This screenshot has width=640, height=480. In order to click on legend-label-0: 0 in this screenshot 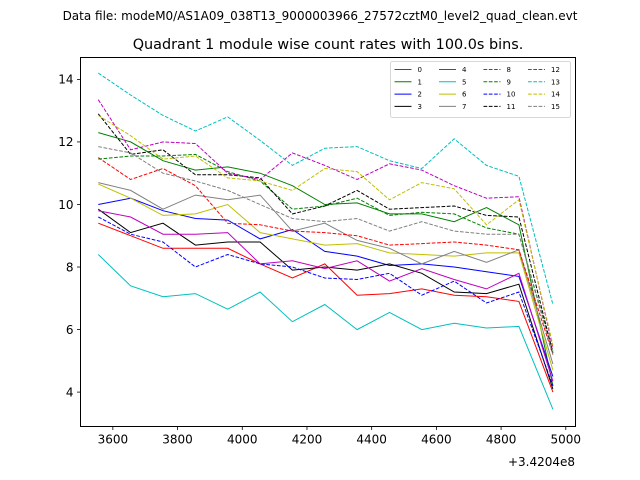, I will do `click(420, 70)`.